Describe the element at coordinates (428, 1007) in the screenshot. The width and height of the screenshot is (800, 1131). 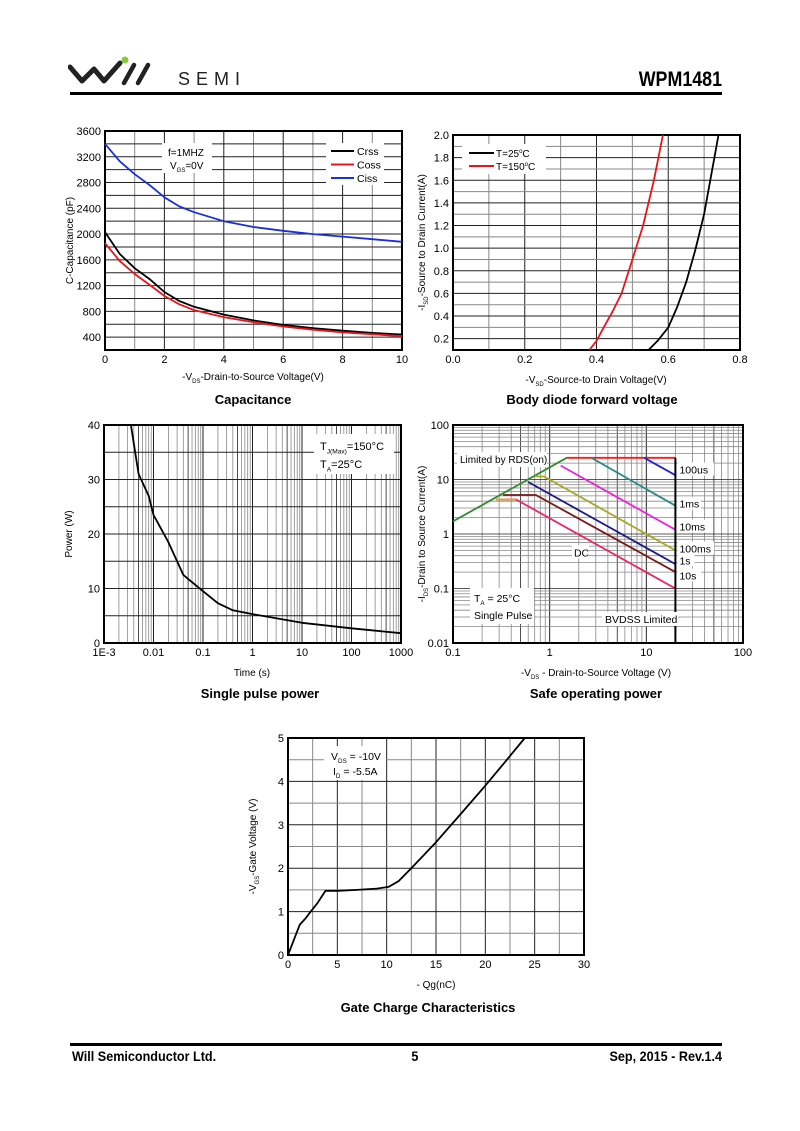
I see `chart-title: Gate Charge Characteristics` at that location.